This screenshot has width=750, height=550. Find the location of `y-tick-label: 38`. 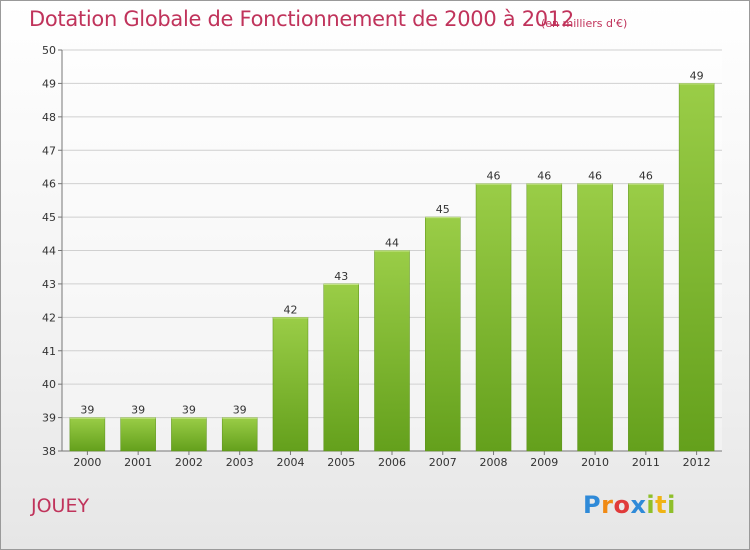

y-tick-label: 38 is located at coordinates (49, 451).